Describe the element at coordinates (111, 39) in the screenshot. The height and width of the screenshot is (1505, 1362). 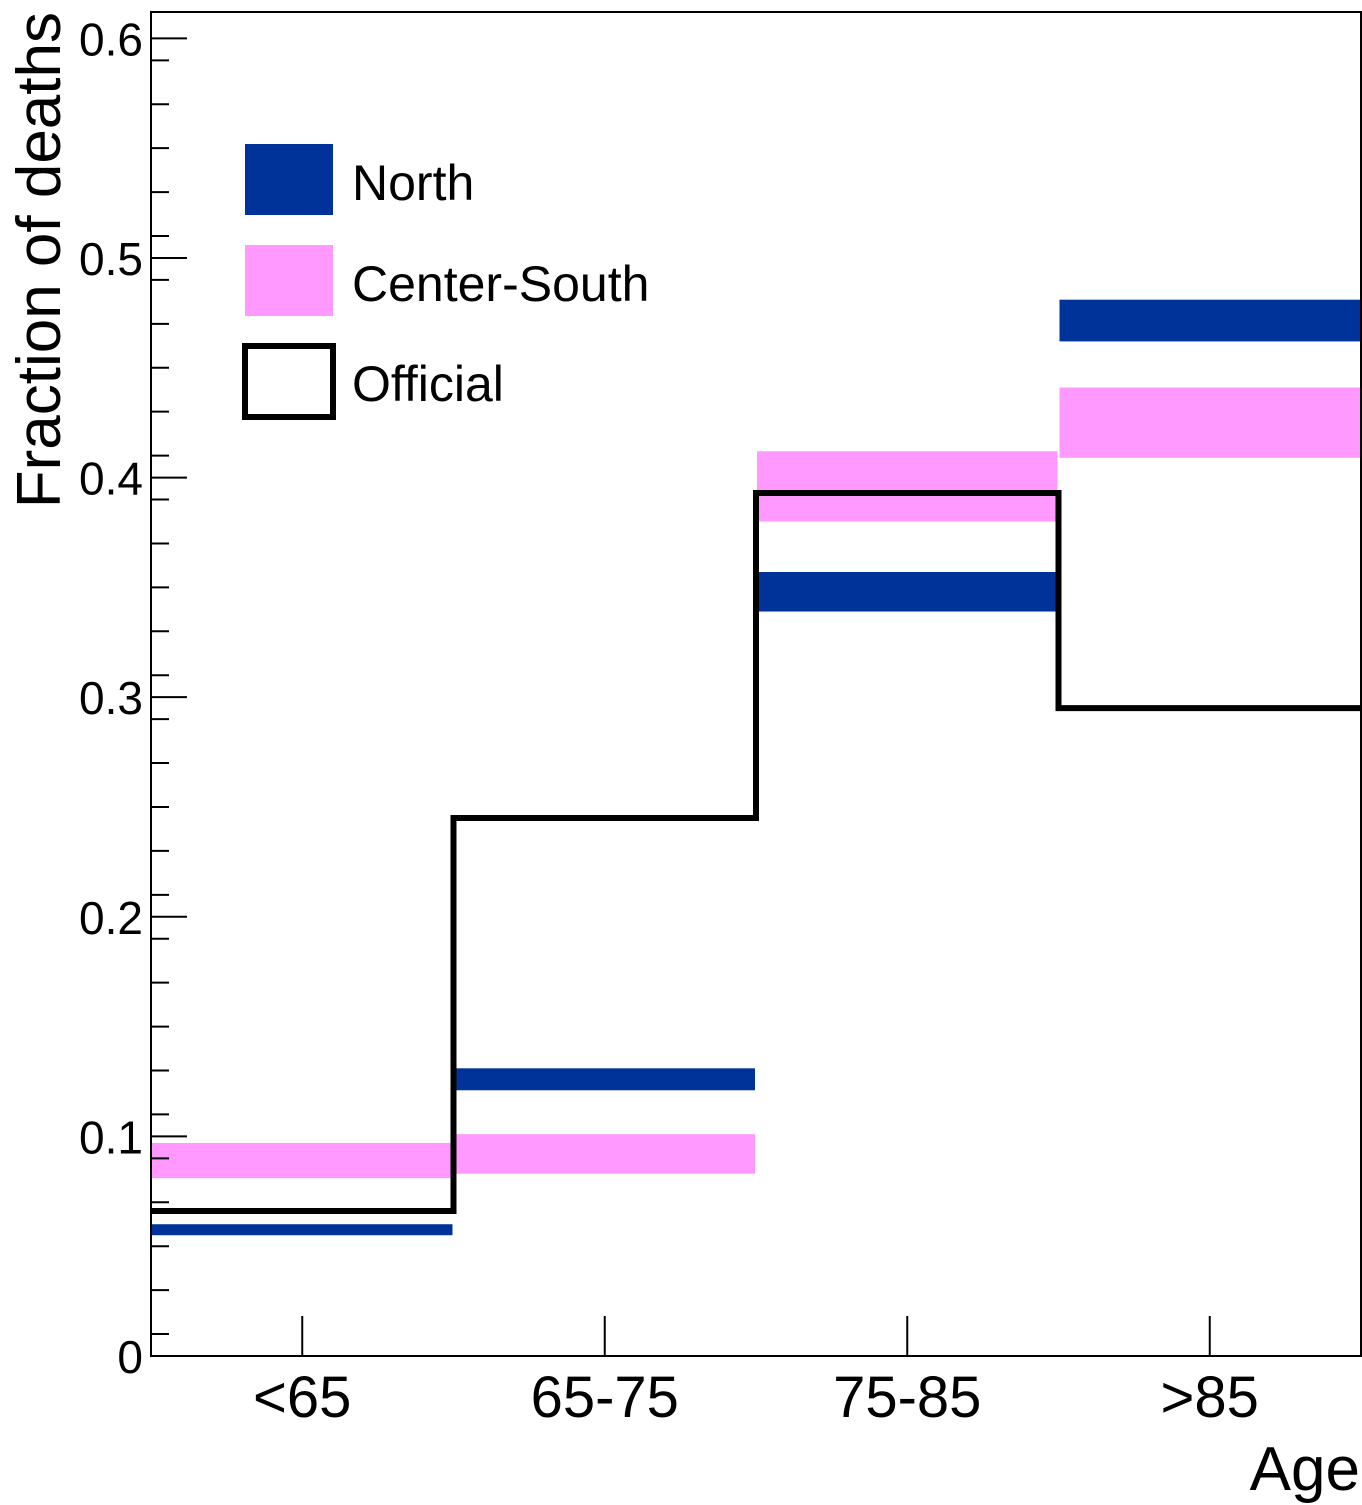
I see `y-tick-label: 0.6` at that location.